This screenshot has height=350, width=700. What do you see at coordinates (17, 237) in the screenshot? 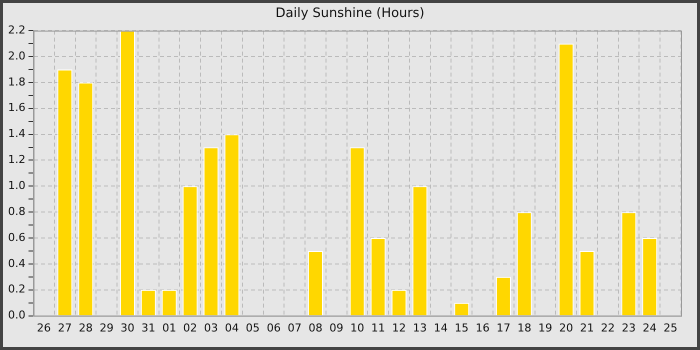
I see `y-tick-label: 0.6` at bounding box center [17, 237].